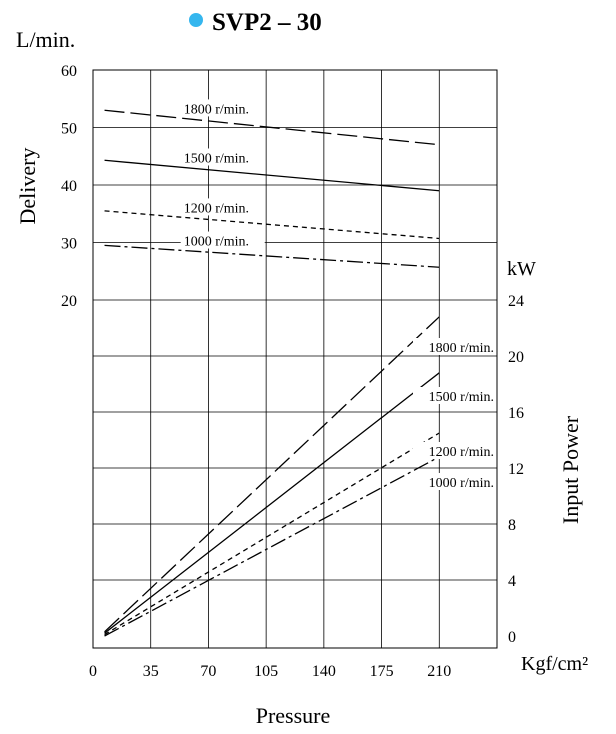 The width and height of the screenshot is (616, 734). Describe the element at coordinates (570, 469) in the screenshot. I see `right-axis-label: Input Power` at that location.